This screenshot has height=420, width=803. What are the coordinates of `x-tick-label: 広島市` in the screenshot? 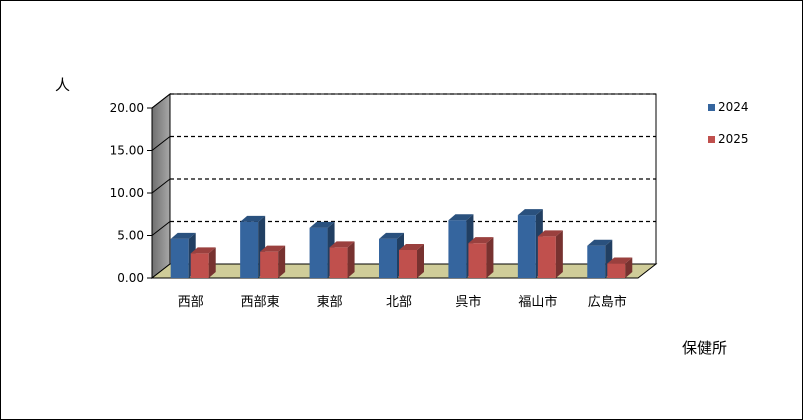 It's located at (607, 302).